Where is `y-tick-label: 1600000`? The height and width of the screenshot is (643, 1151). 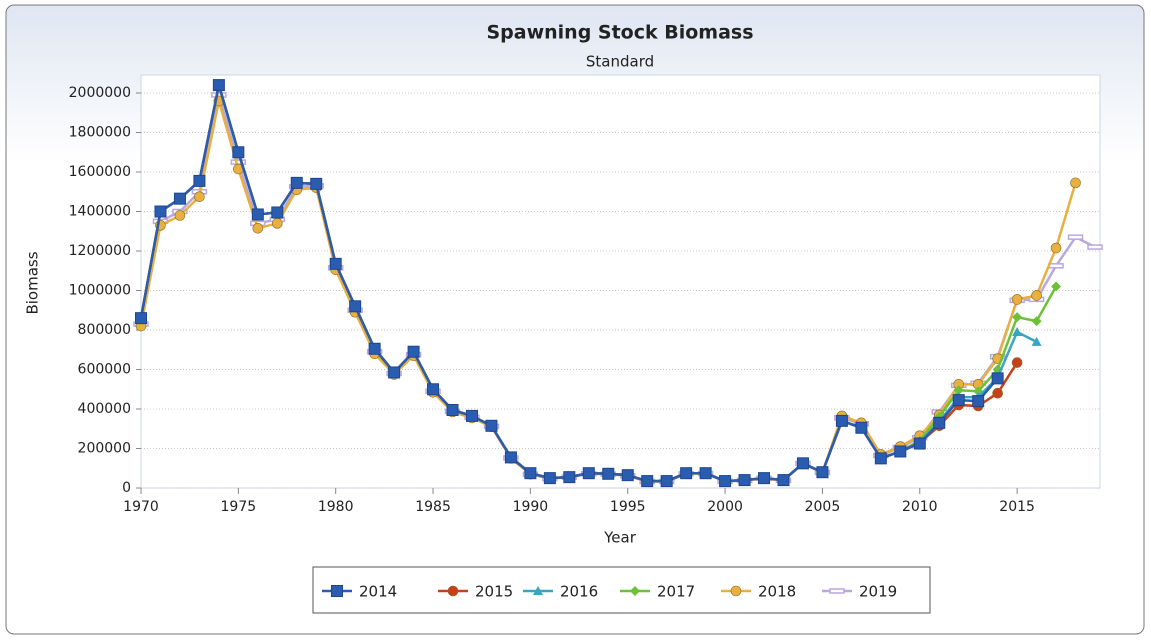 y-tick-label: 1600000 is located at coordinates (100, 172).